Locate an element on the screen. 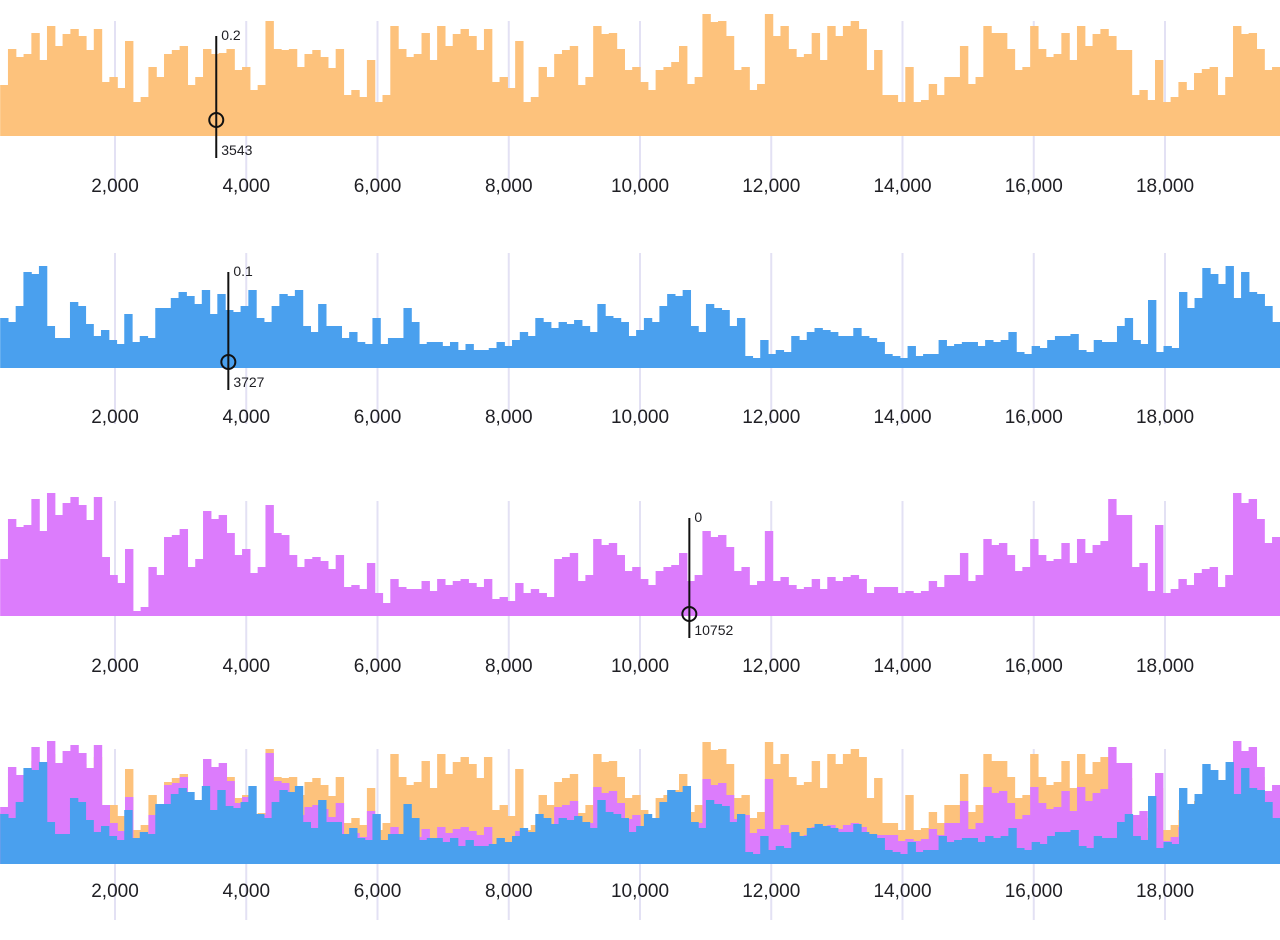 This screenshot has height=940, width=1280. cursor-point-marker is located at coordinates (216, 120).